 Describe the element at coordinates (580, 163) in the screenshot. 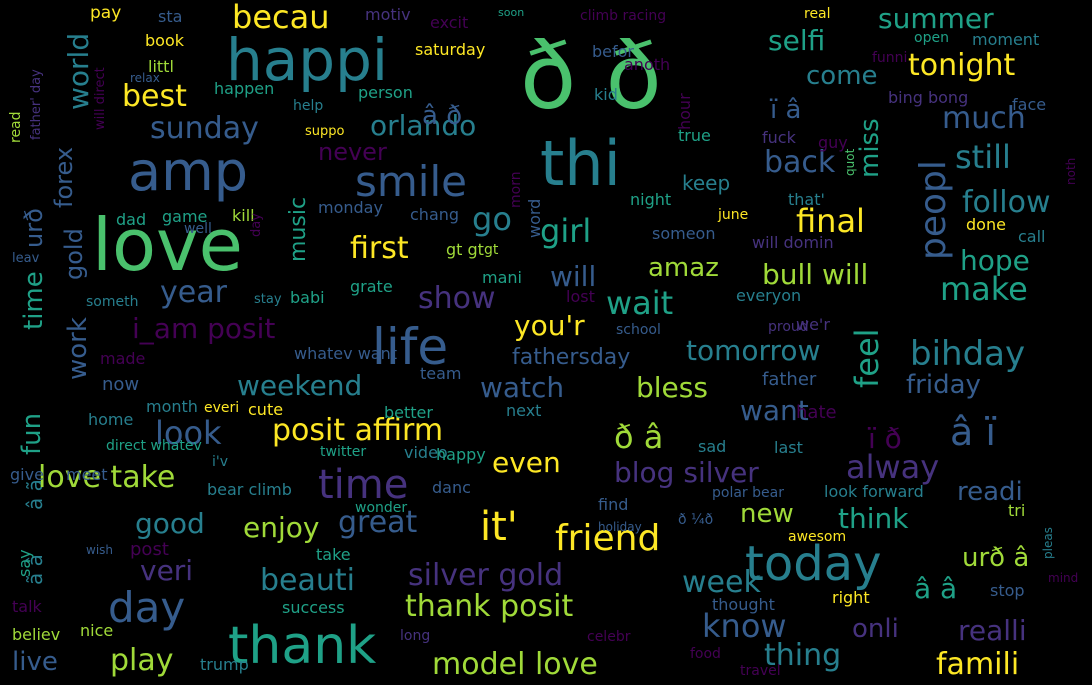

I see `cloud-word: thi` at that location.